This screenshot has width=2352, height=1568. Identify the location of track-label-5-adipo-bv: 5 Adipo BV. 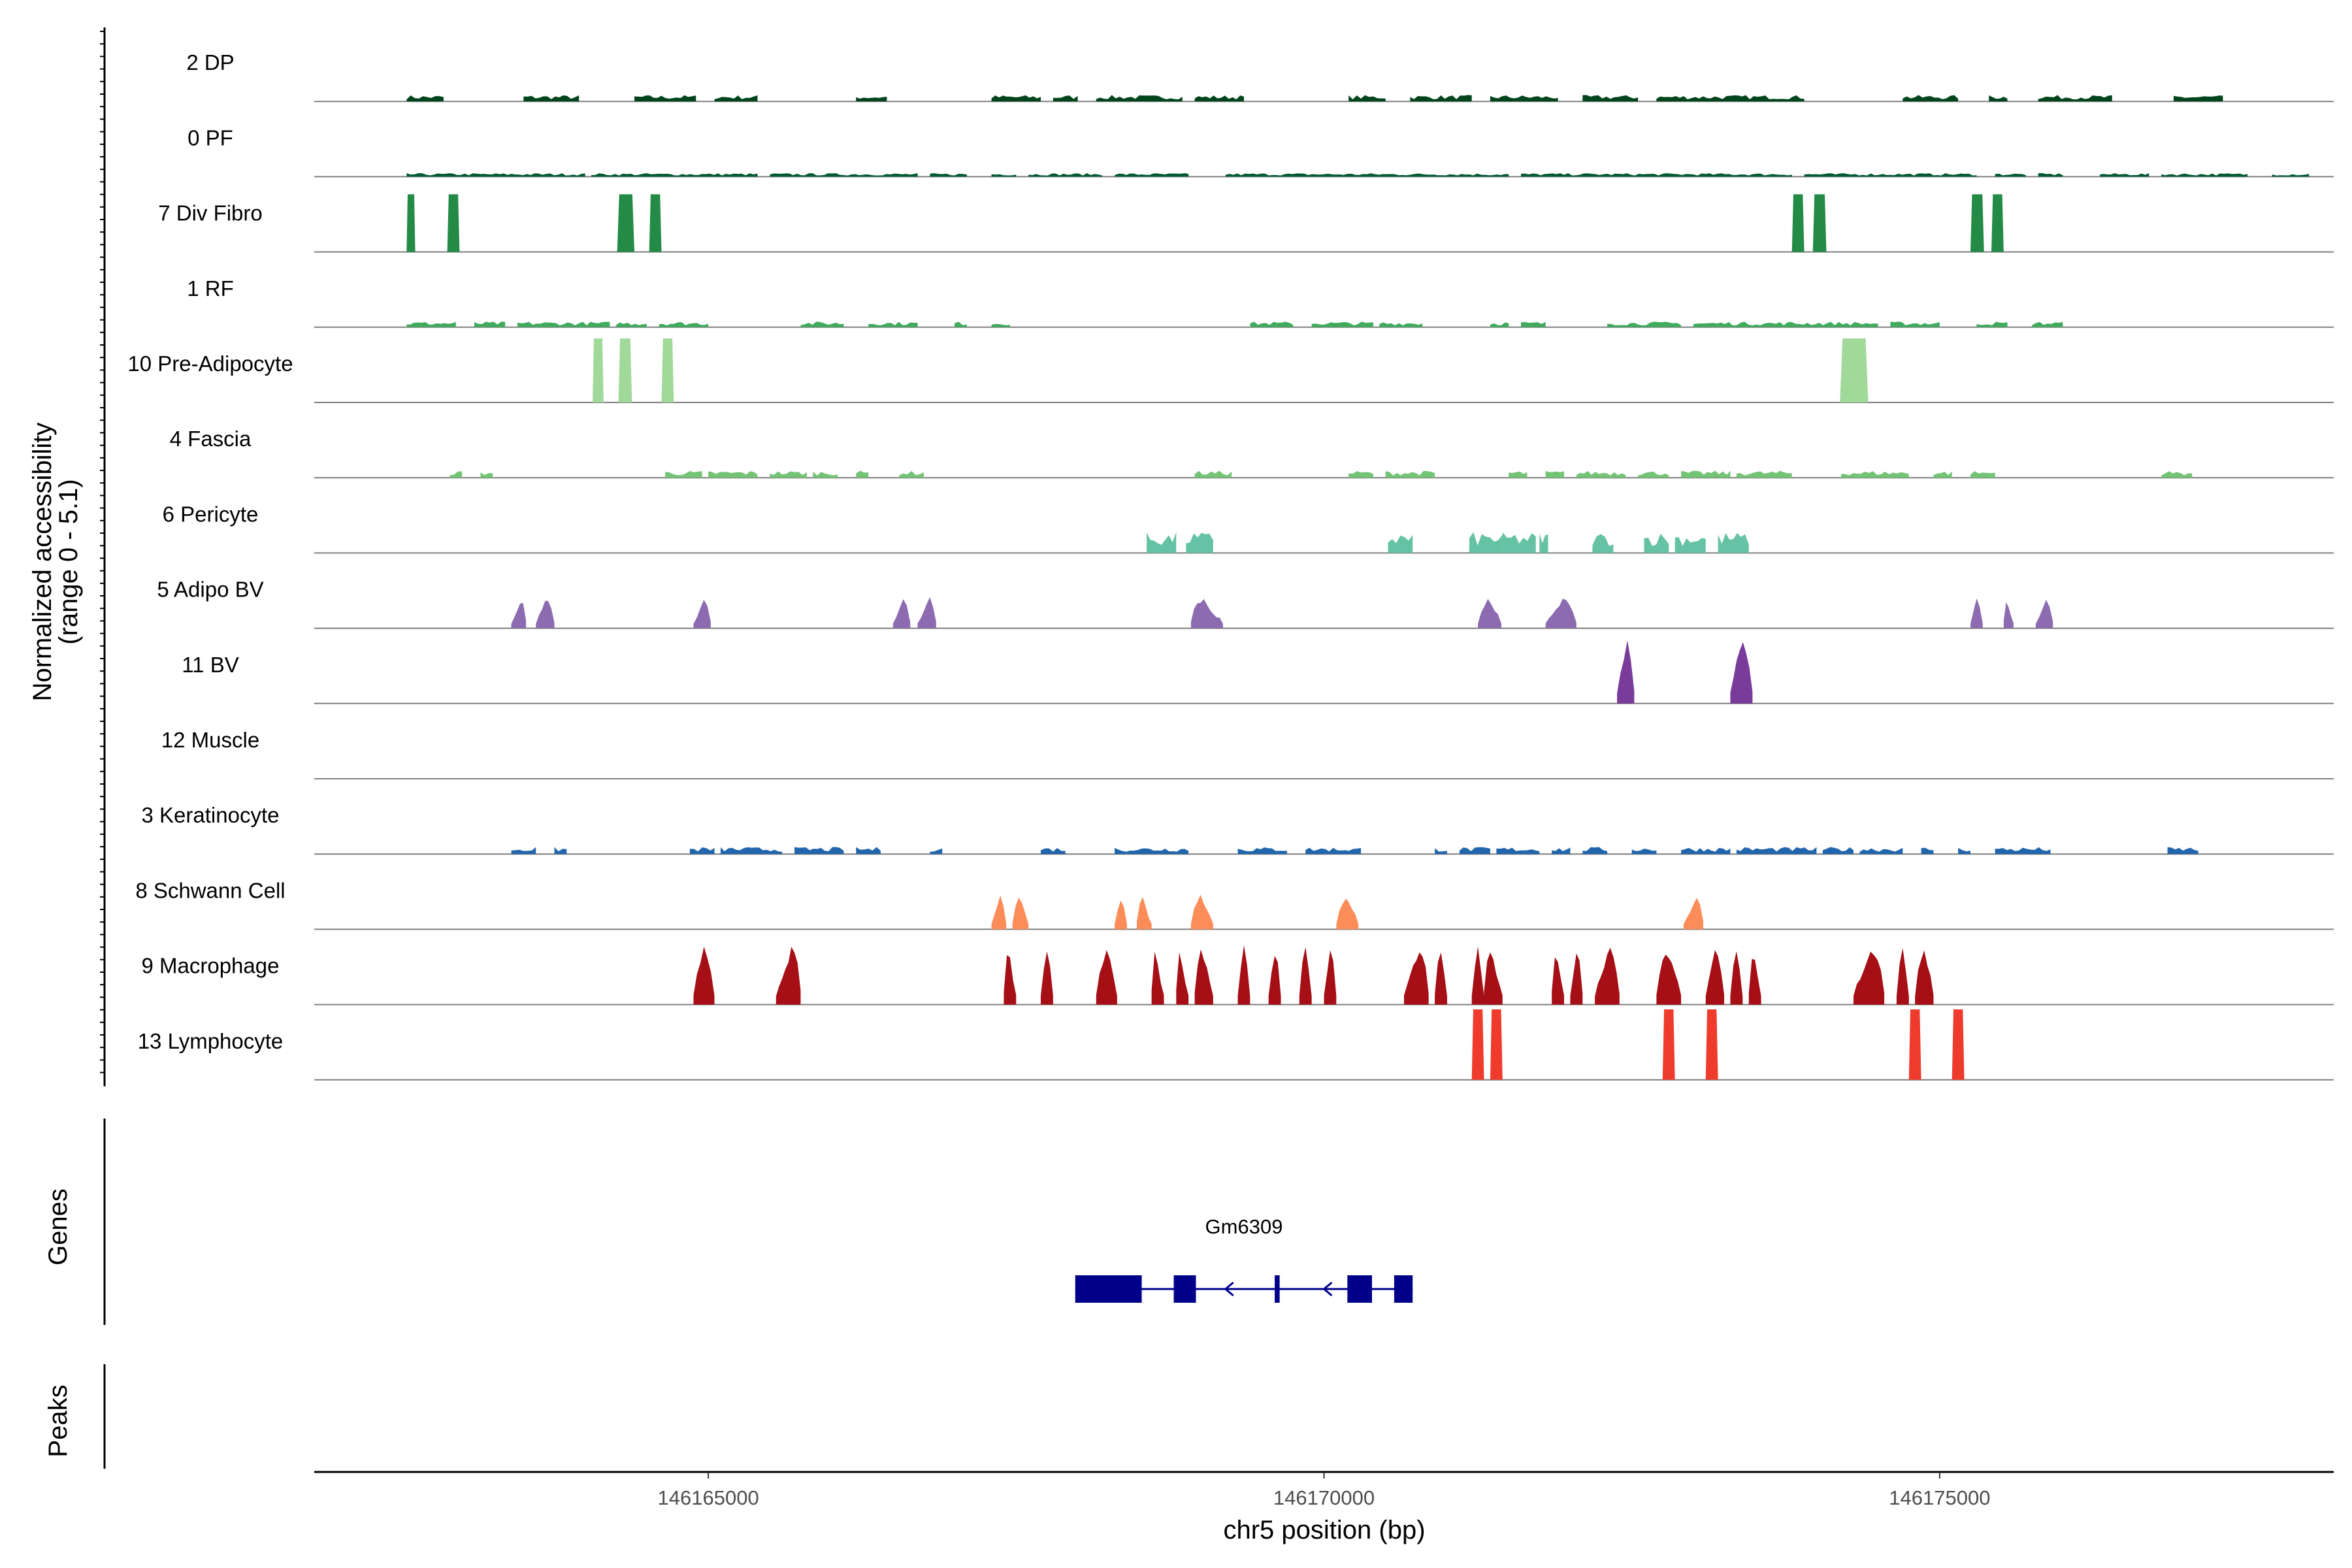
(210, 590).